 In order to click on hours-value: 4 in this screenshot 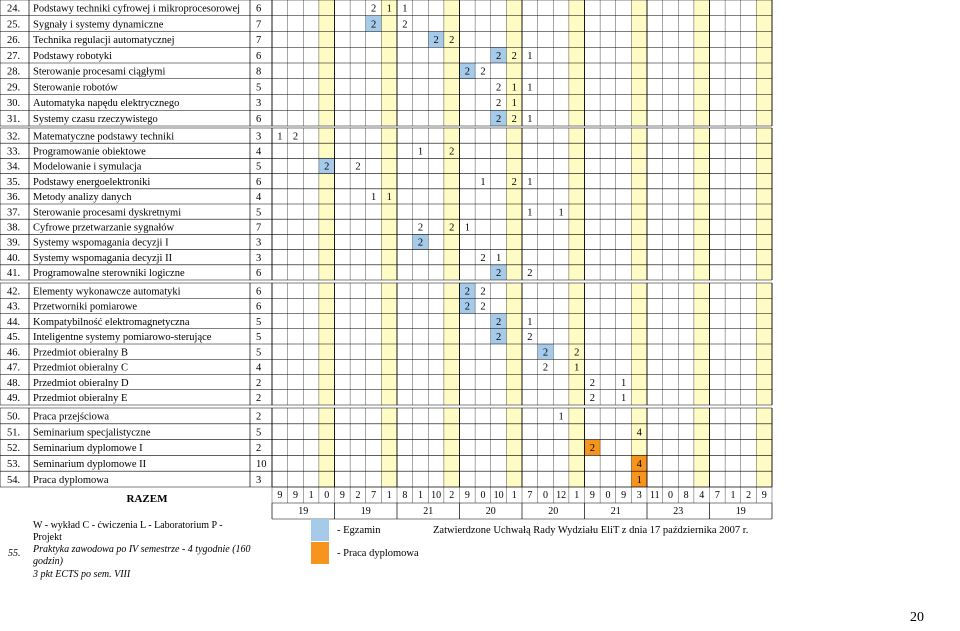, I will do `click(640, 432)`.